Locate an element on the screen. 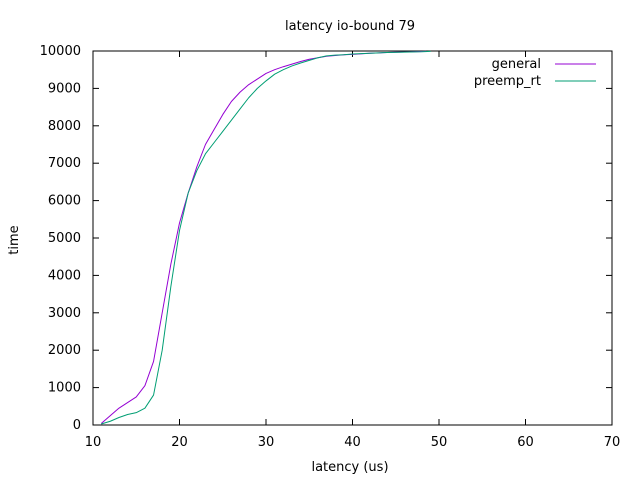  legend-label: preemp_rt is located at coordinates (507, 81).